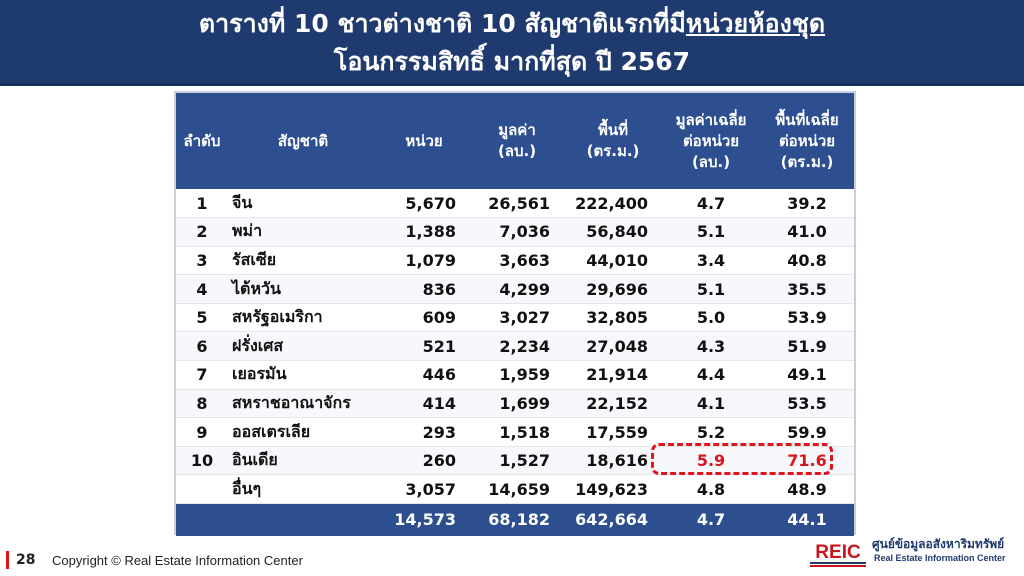  I want to click on cell-rank: 5, so click(202, 318).